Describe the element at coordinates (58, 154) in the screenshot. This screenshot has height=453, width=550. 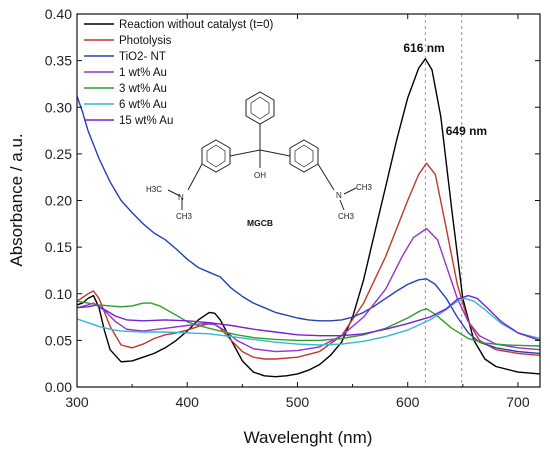
I see `y-tick-label-5: 0.25` at that location.